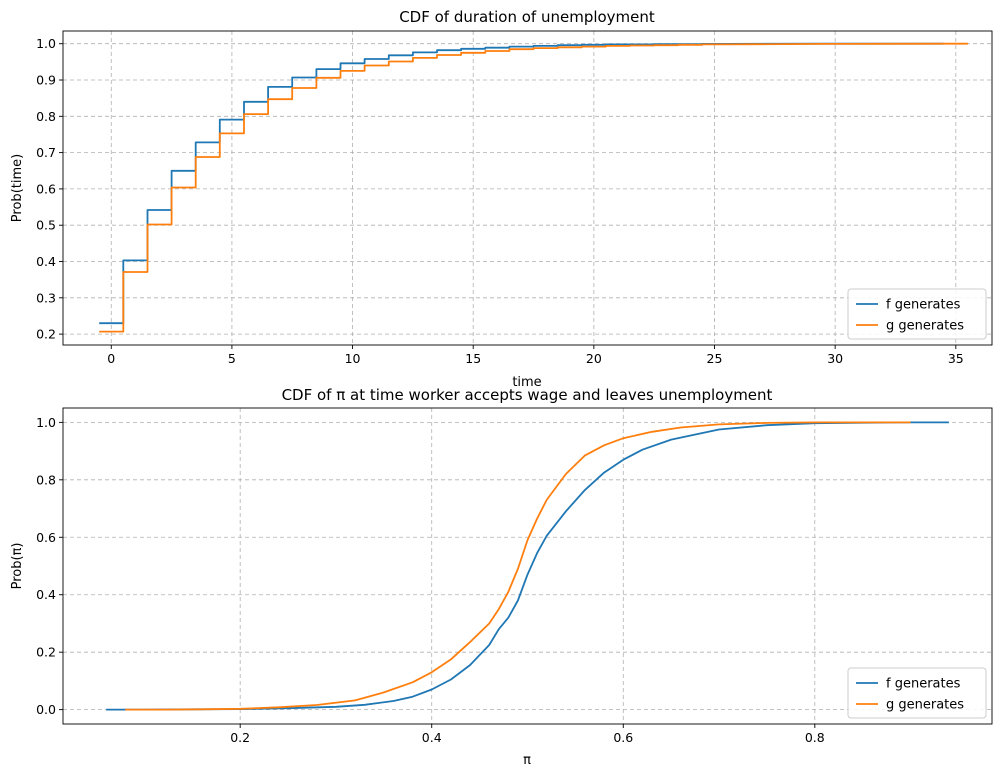 This screenshot has width=1001, height=777. Describe the element at coordinates (46, 709) in the screenshot. I see `bottom-chart-ytick-label: 0.0` at that location.